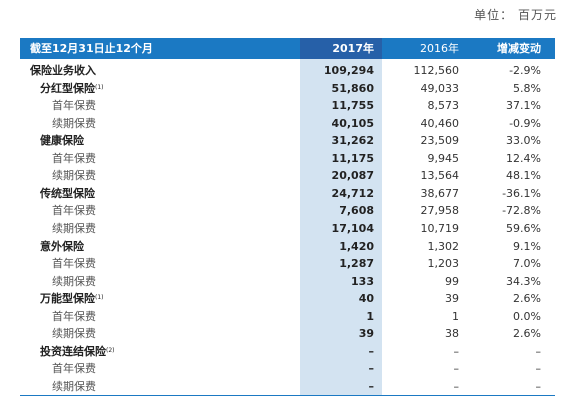 The width and height of the screenshot is (569, 402). Describe the element at coordinates (352, 88) in the screenshot. I see `value-2017: 51,860` at that location.